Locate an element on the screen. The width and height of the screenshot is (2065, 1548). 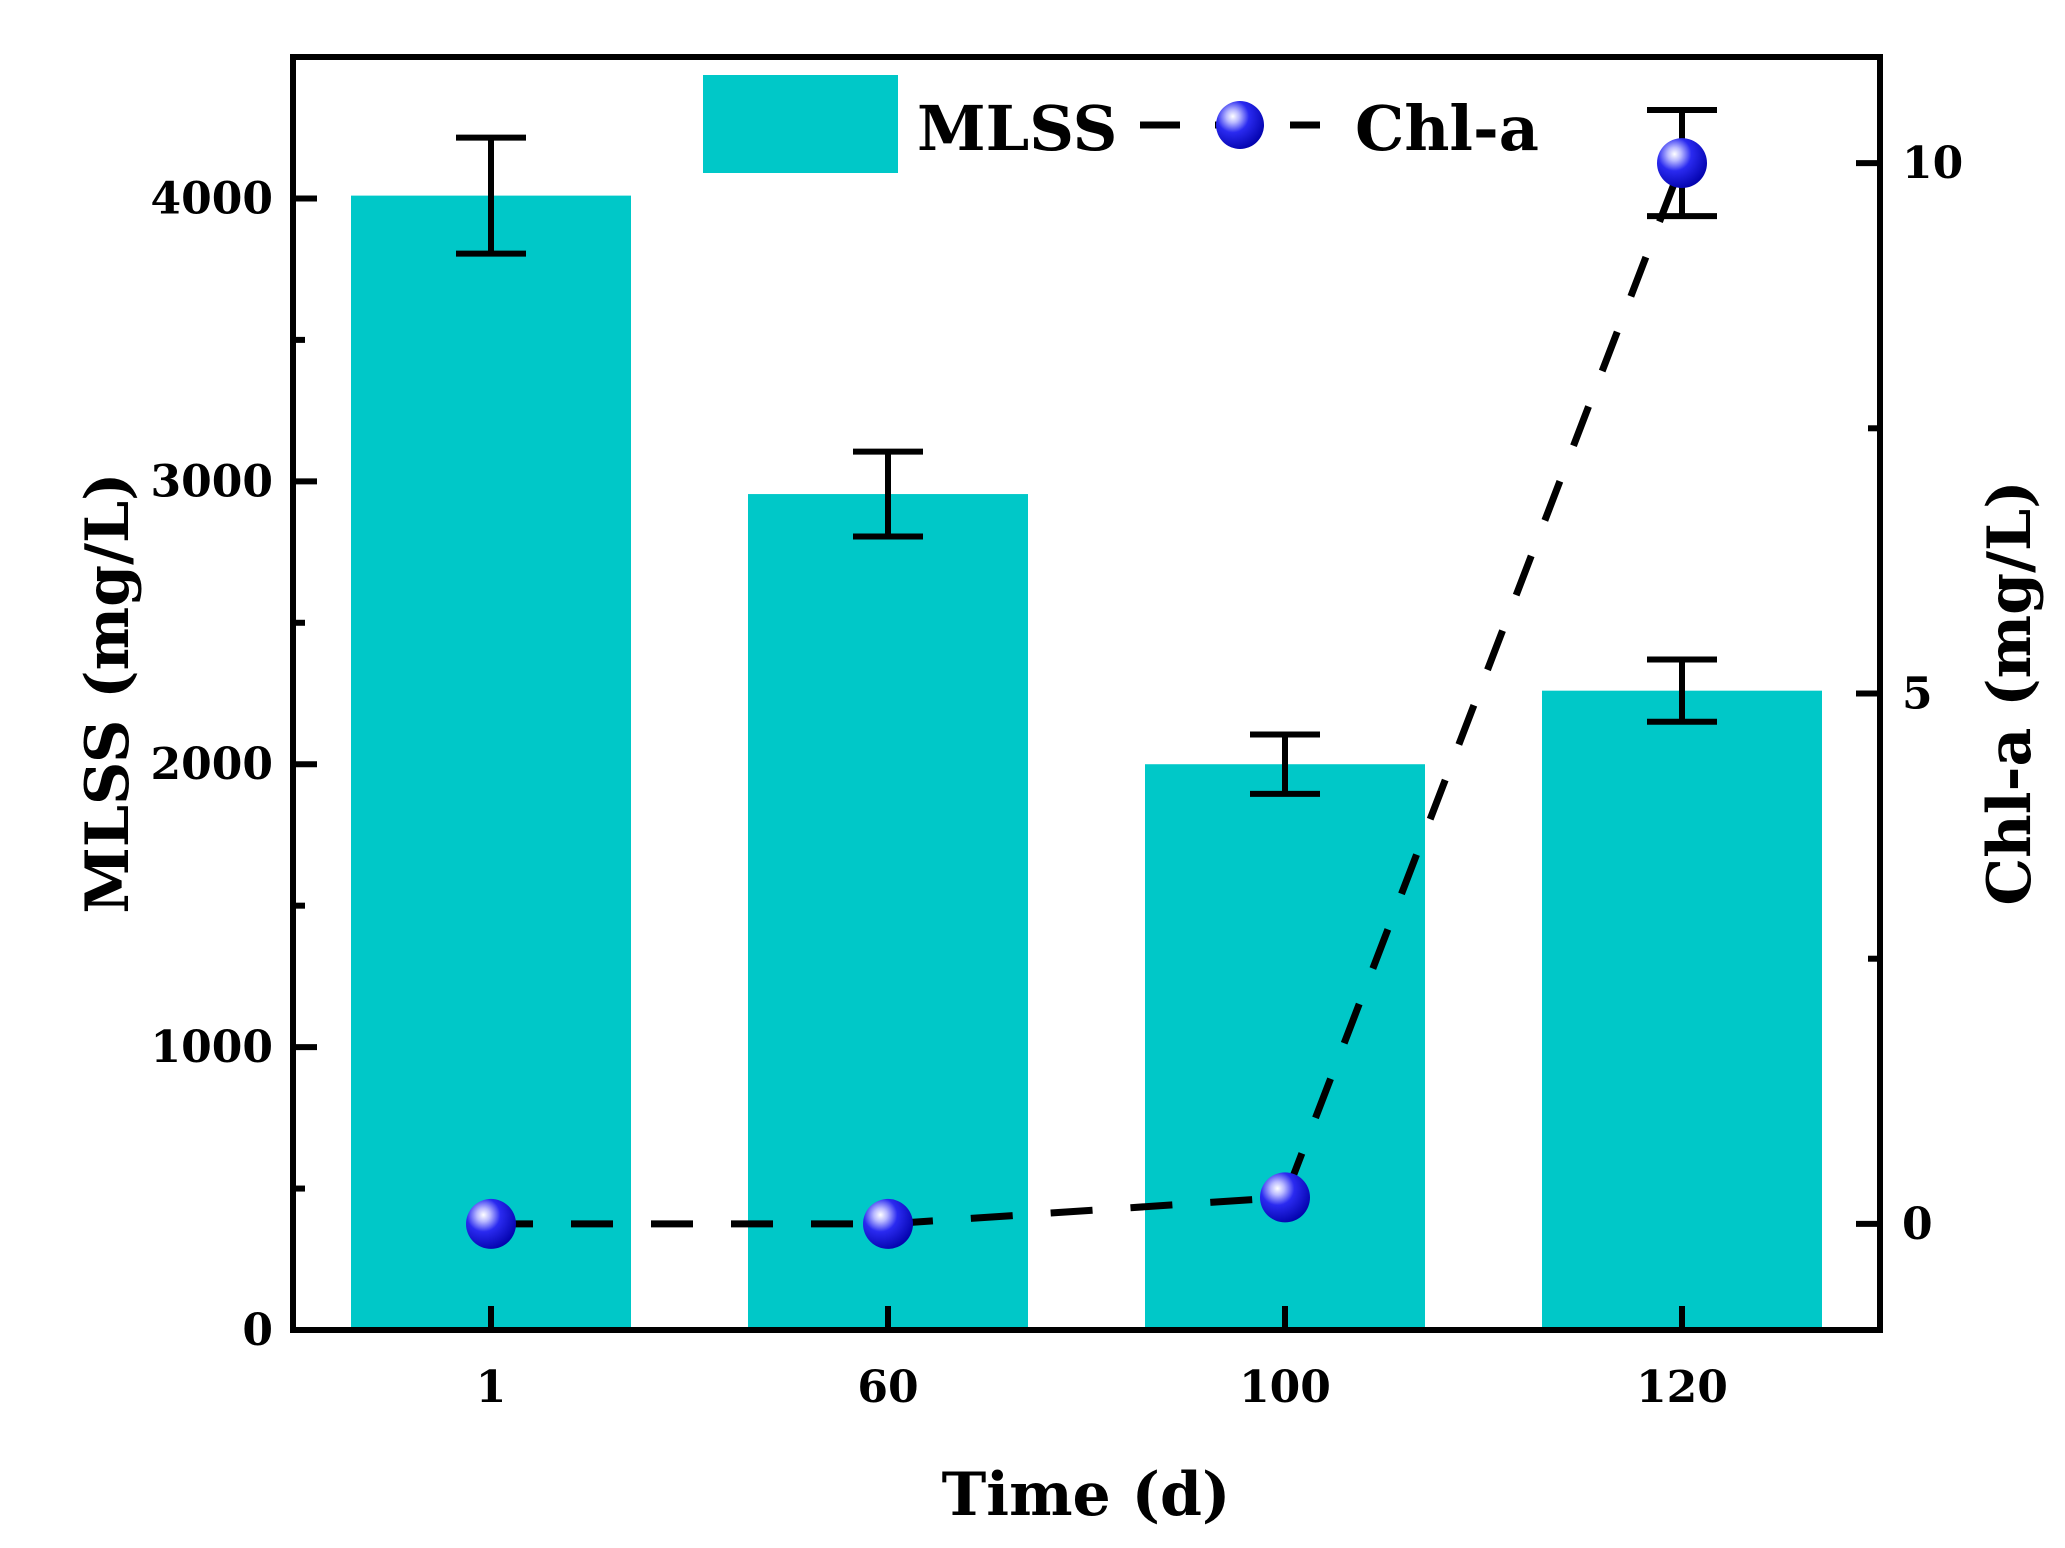
y-tick-label-4000: 4000 is located at coordinates (212, 198).